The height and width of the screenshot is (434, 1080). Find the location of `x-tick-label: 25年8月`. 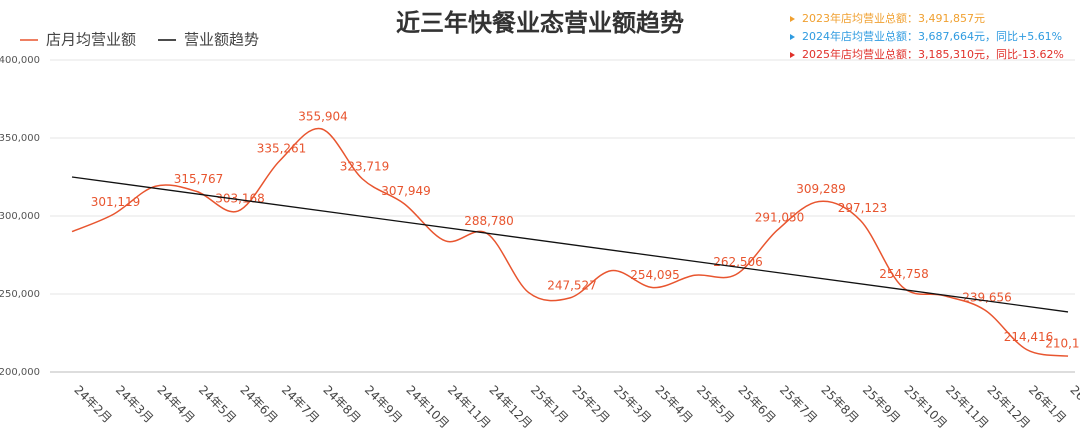

x-tick-label: 25年8月 is located at coordinates (839, 404).